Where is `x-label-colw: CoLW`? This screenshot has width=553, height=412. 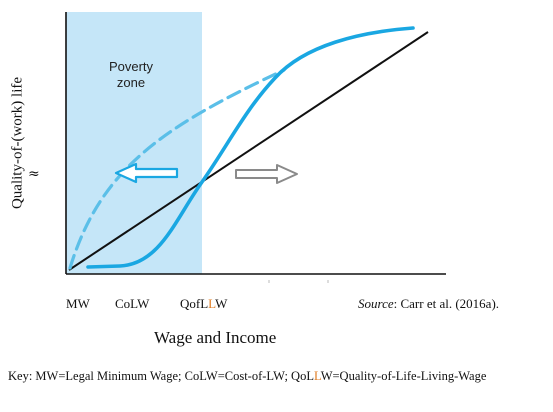 x-label-colw: CoLW is located at coordinates (132, 303).